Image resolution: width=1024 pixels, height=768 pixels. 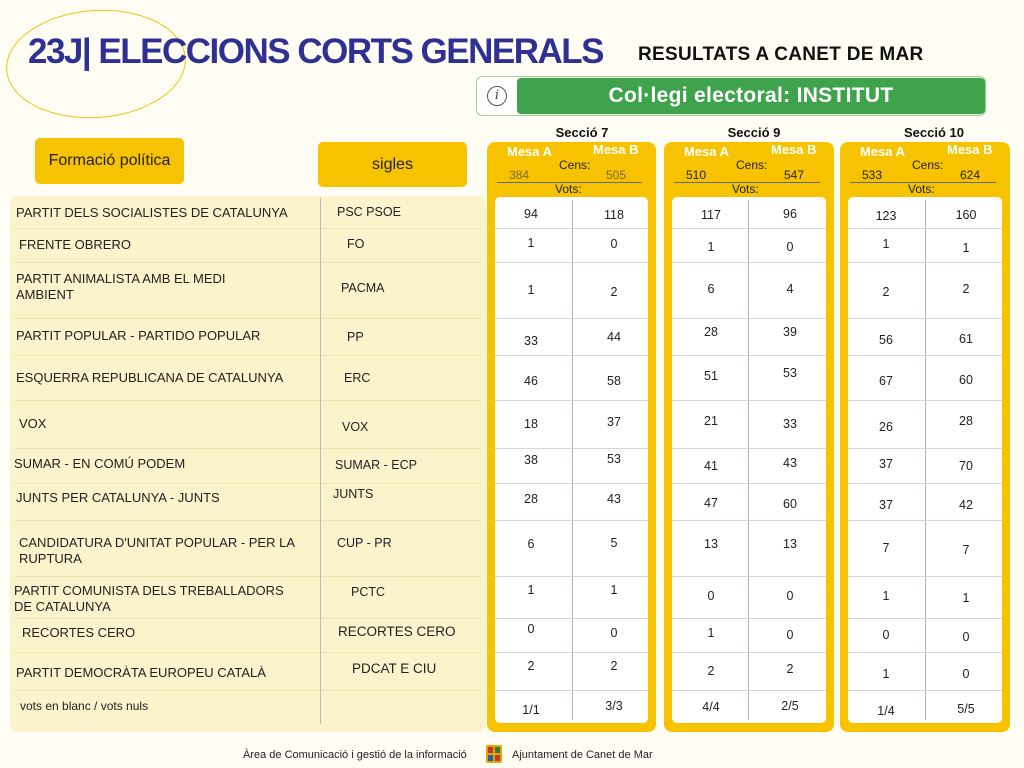 I want to click on municipal-shield-icon, so click(x=494, y=754).